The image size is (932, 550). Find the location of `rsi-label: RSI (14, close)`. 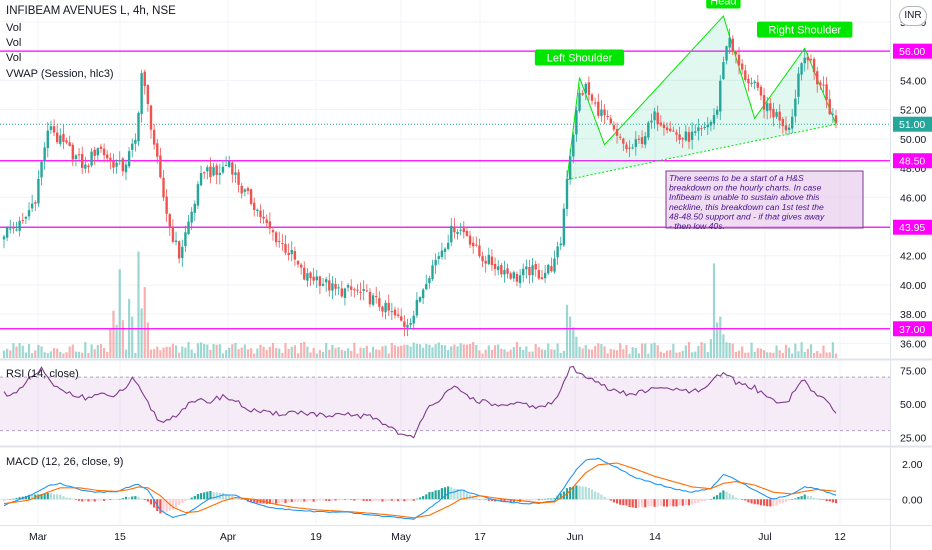

rsi-label: RSI (14, close) is located at coordinates (42, 374).